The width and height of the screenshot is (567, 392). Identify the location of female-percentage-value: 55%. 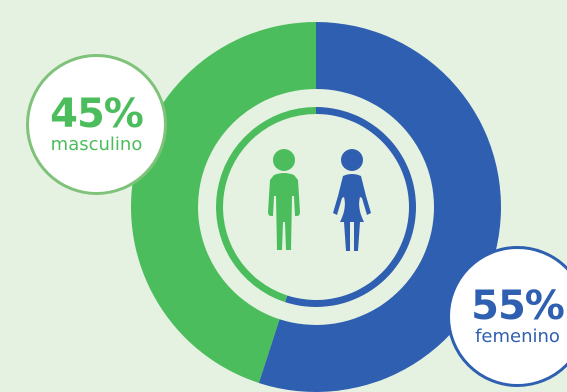
(518, 306).